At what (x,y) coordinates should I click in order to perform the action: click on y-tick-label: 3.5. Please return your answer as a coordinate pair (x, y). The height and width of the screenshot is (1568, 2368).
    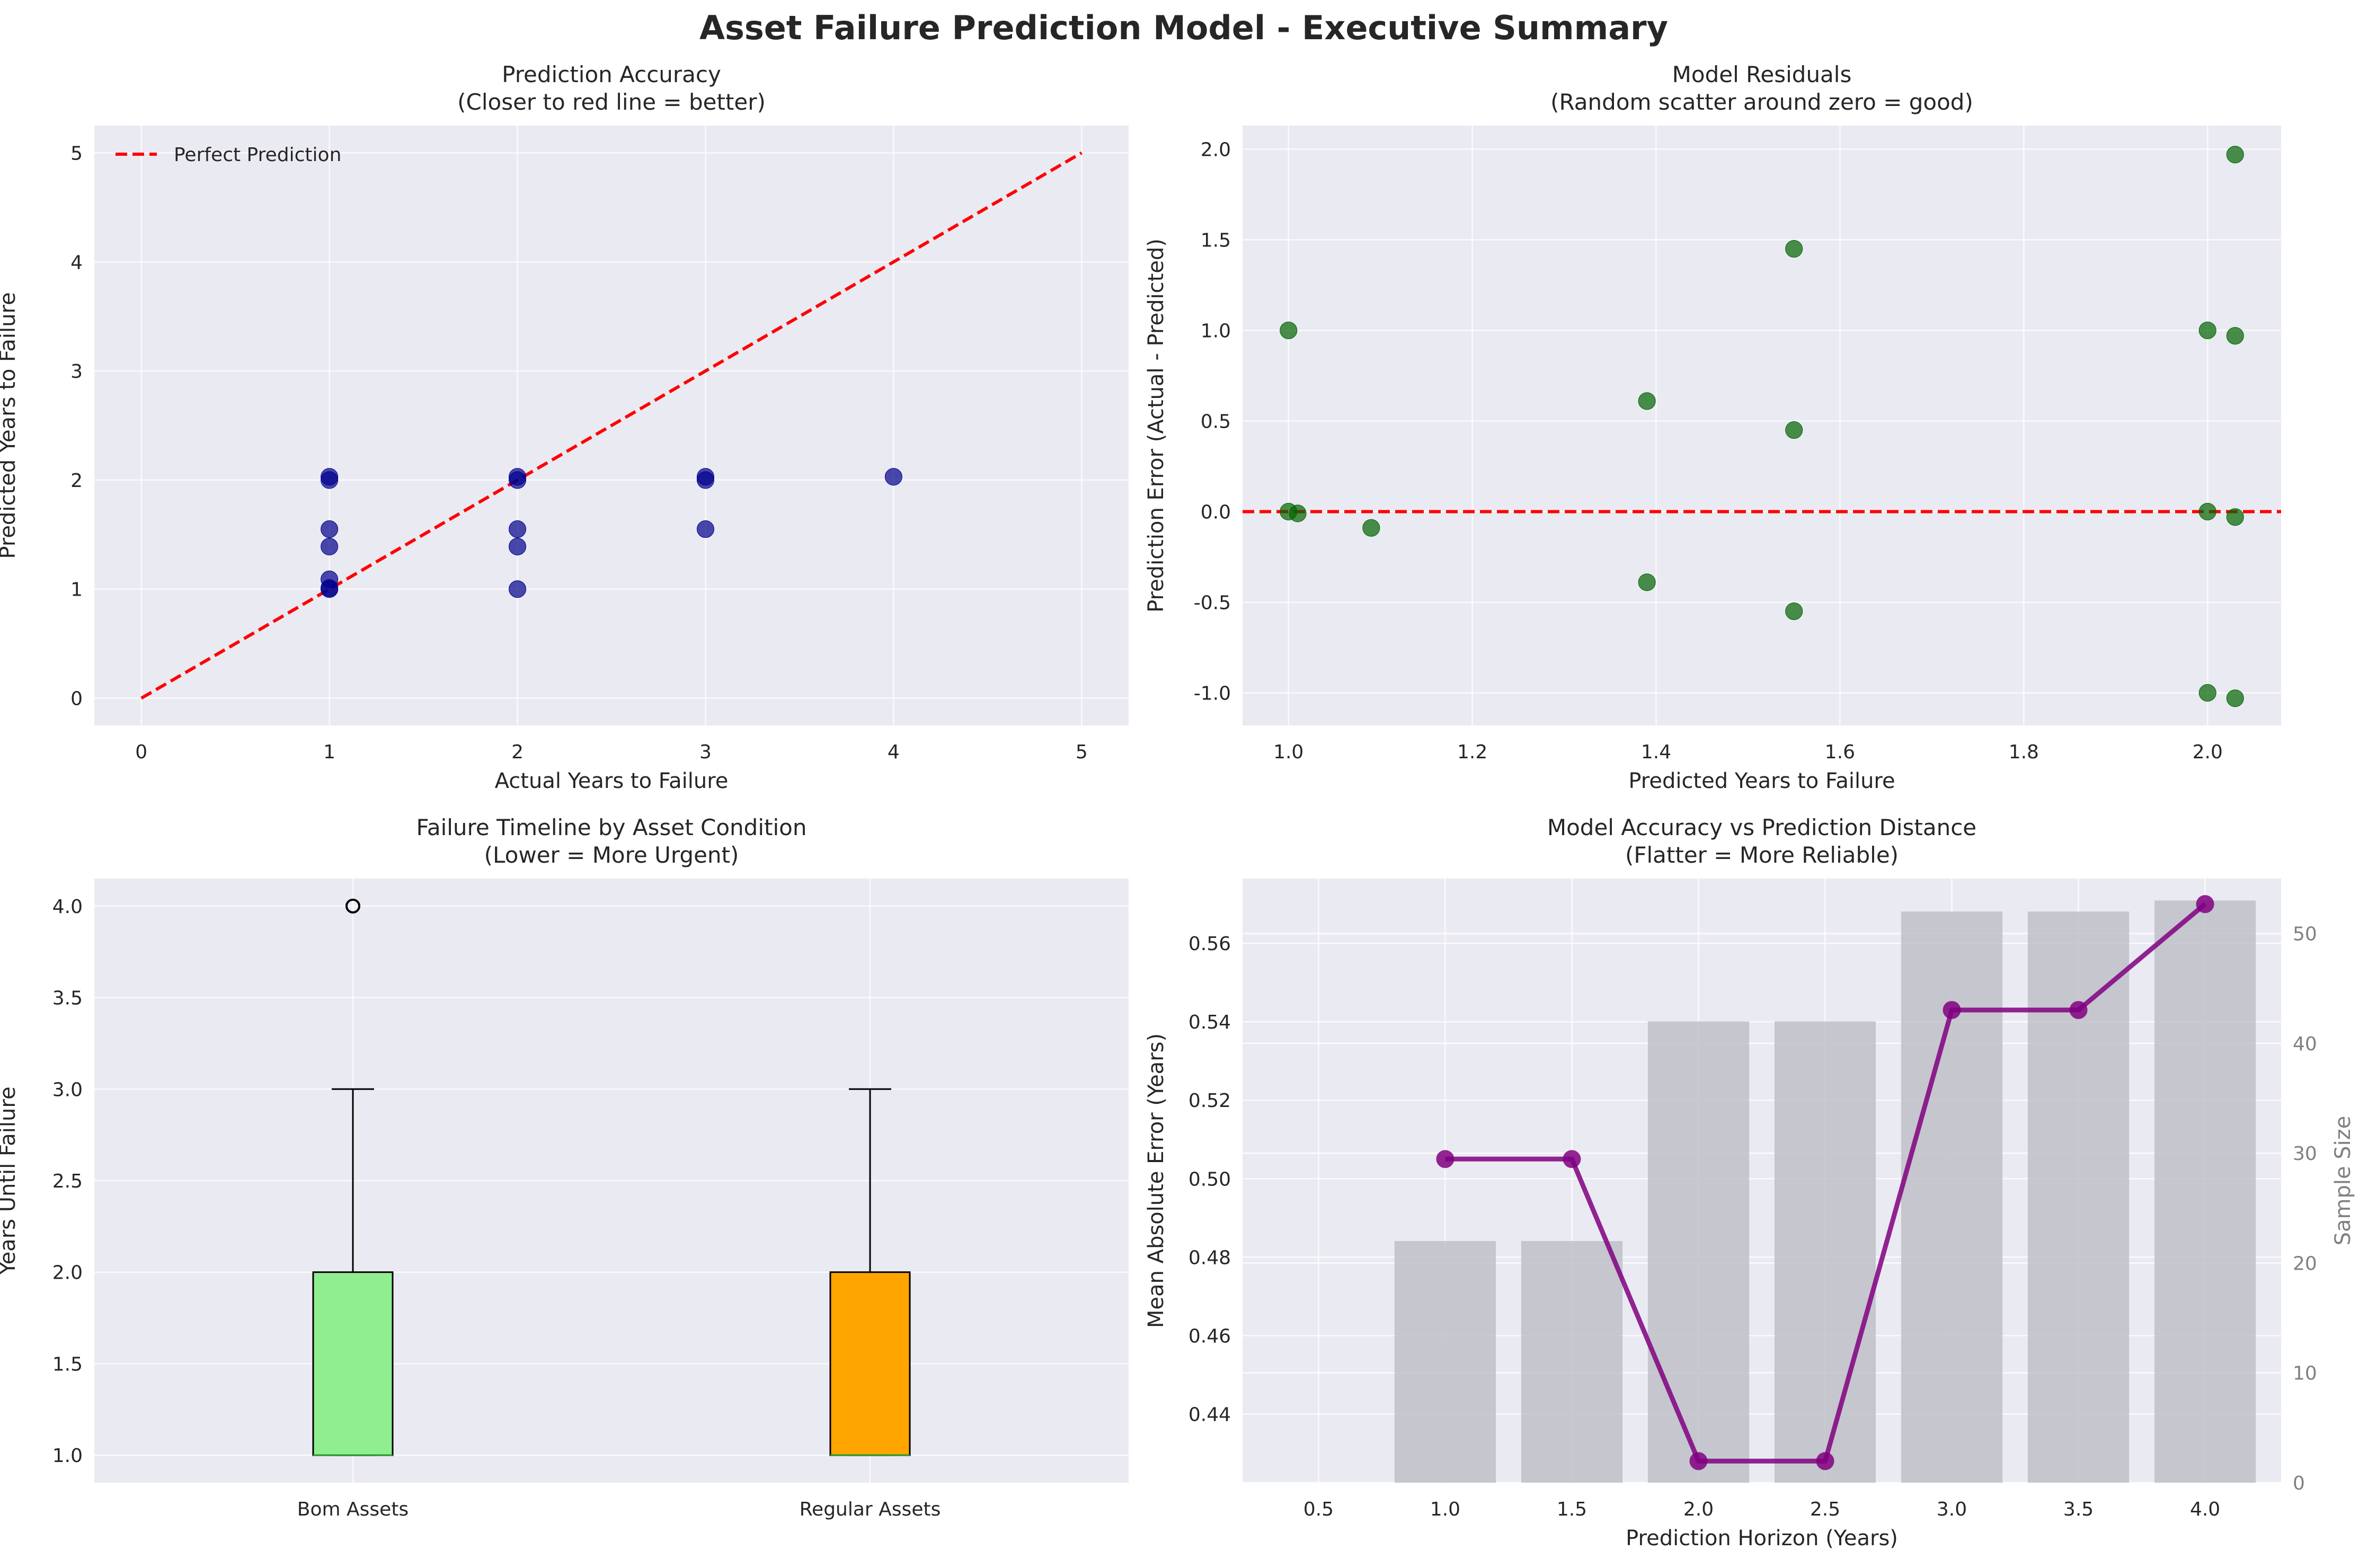
    Looking at the image, I should click on (67, 998).